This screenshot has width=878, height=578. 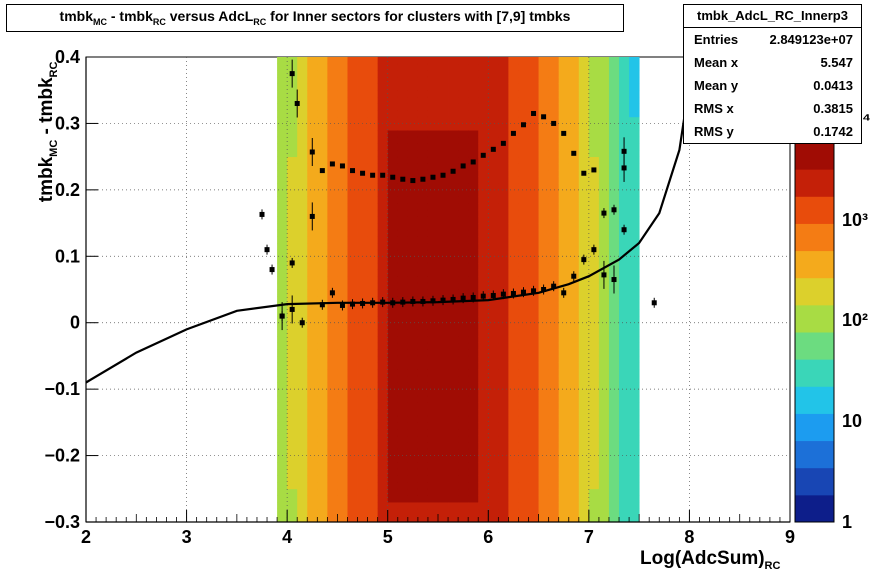 I want to click on mean-point, so click(x=267, y=250).